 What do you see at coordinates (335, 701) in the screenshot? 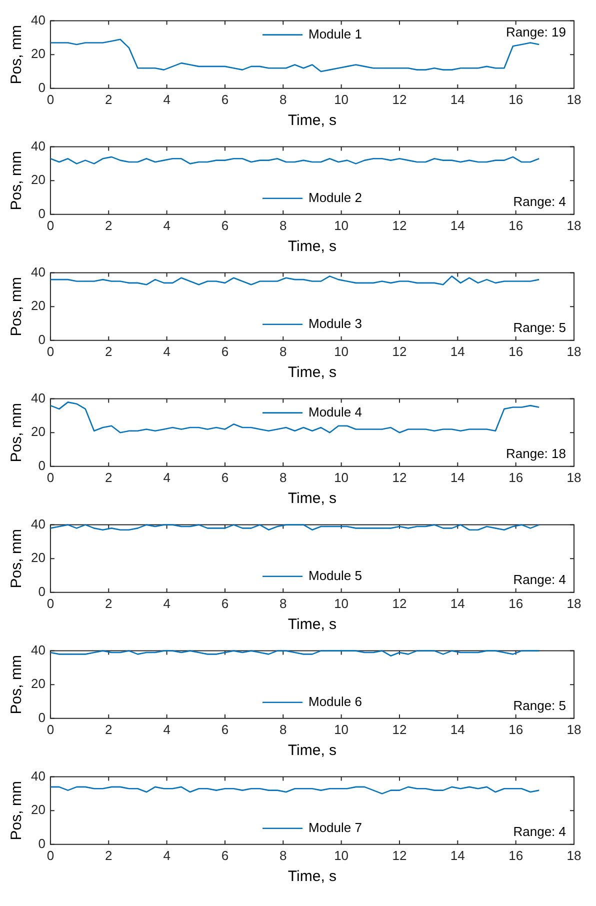
I see `legend-label: Module 6` at bounding box center [335, 701].